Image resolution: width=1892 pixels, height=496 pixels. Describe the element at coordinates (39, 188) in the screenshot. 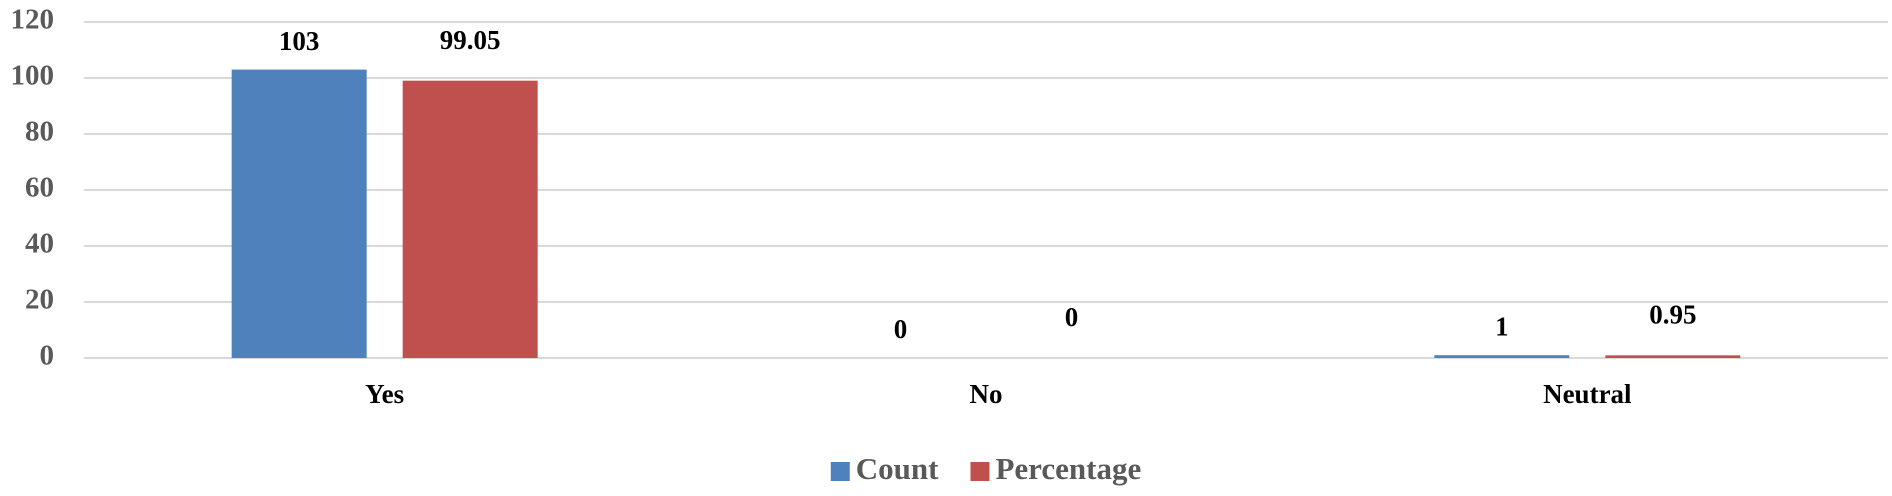

I see `y-tick-label: 60` at that location.